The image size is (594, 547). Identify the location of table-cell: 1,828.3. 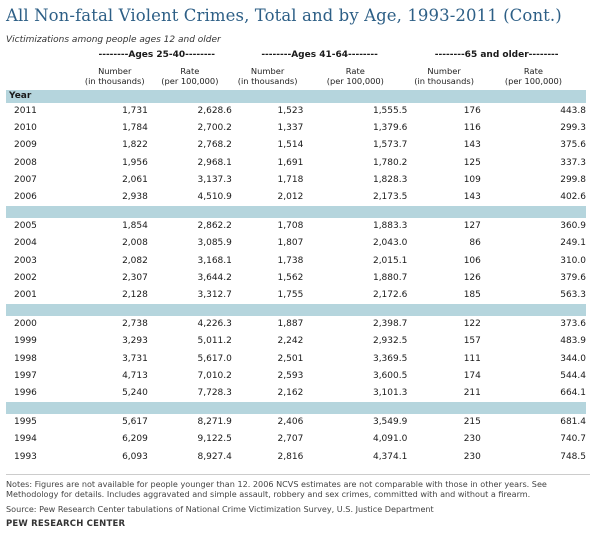
(390, 179).